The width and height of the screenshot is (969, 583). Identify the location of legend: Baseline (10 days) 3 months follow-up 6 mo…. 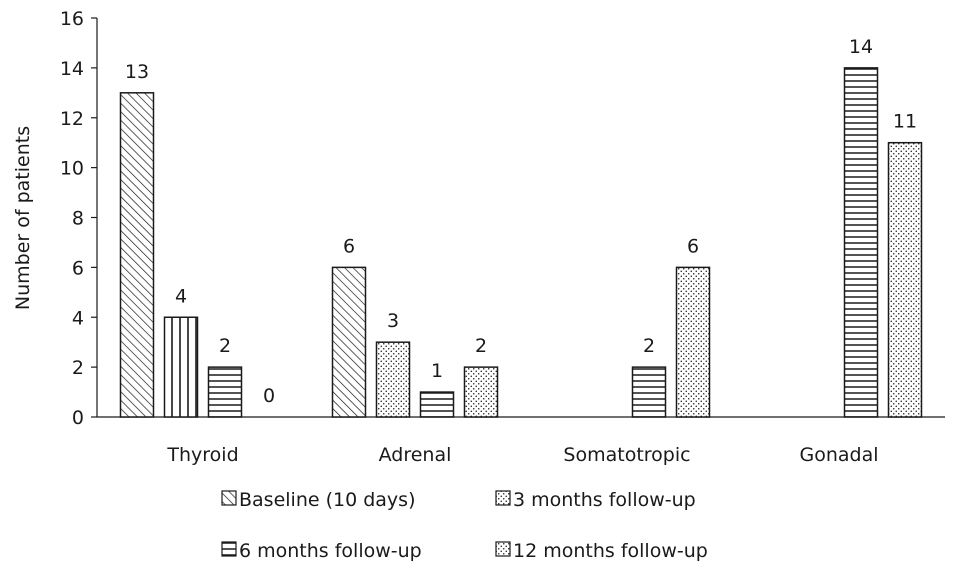
(464, 525).